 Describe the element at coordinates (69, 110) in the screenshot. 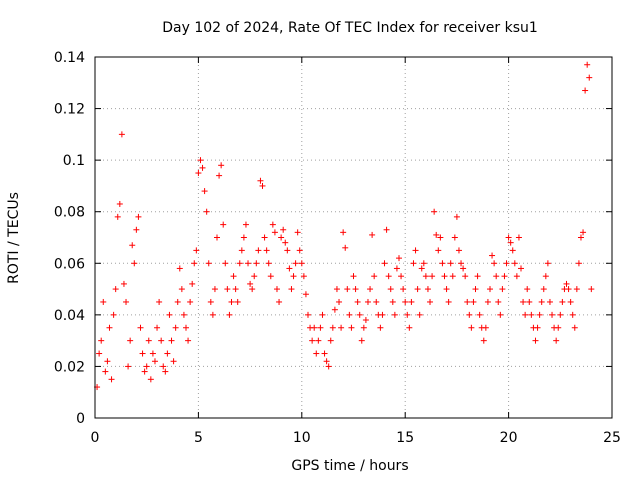

I see `y-tick-label: 0.12` at that location.